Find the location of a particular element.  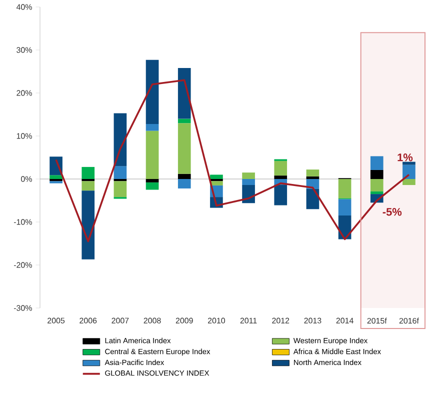

annotation: -5% is located at coordinates (392, 212).